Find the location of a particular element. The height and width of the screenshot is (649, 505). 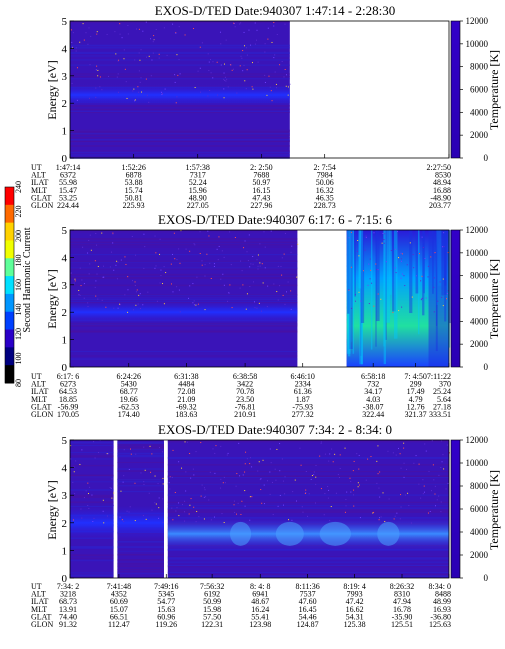

table-cell: 122.31 is located at coordinates (212, 624).